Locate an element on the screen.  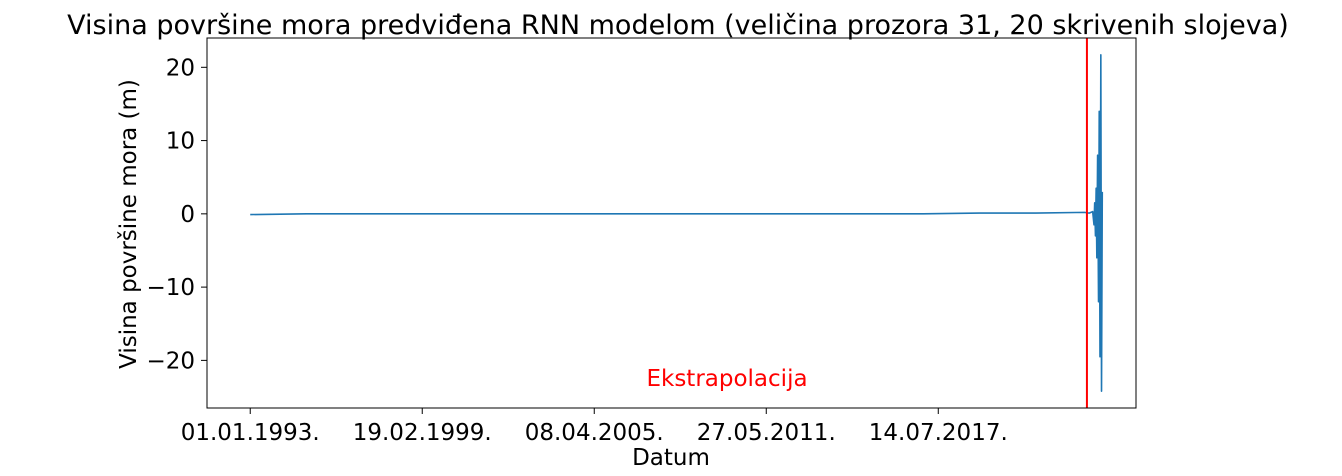
x-tick-label: 27.05.2011. is located at coordinates (766, 433).